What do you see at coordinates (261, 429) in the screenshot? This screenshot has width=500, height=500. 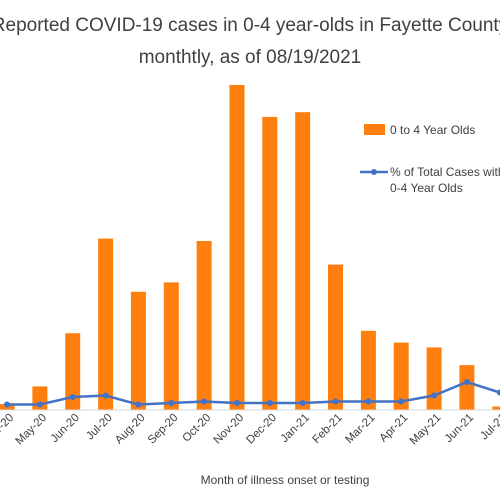 I see `x-tick-label: Dec-20` at bounding box center [261, 429].